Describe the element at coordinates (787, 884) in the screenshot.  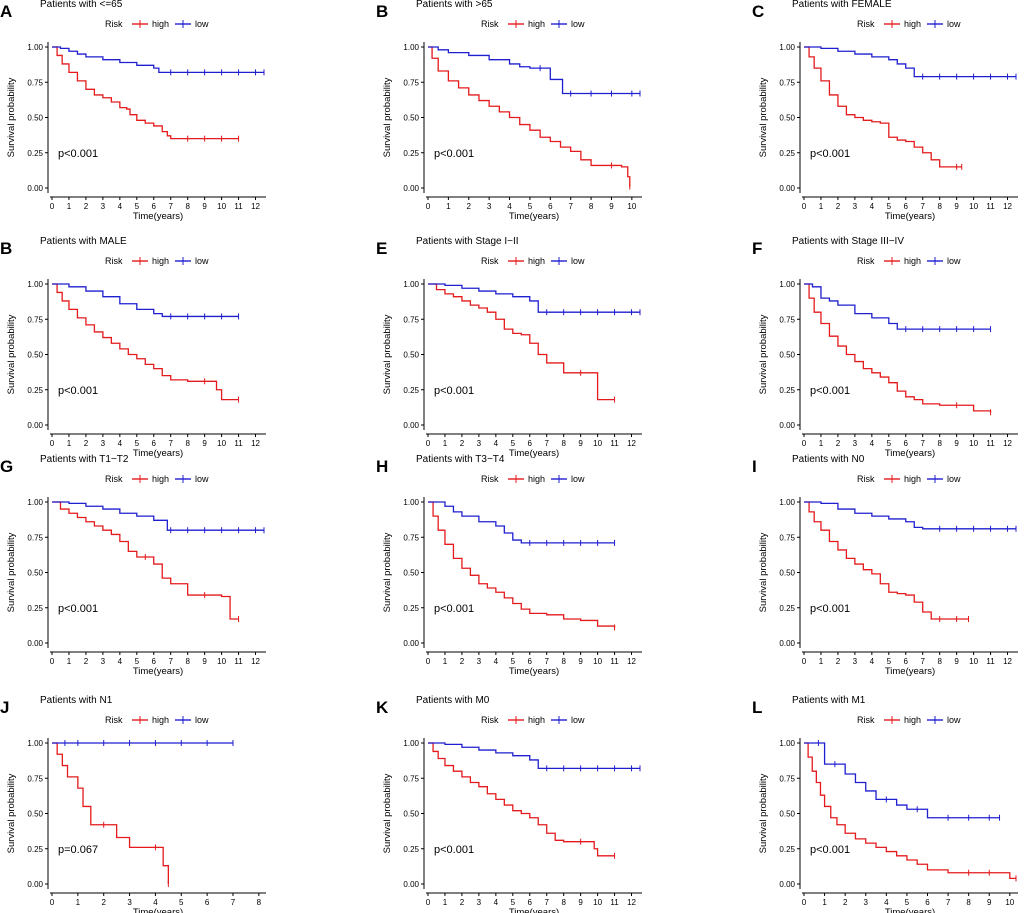
I see `y-tick-label: 0.00` at that location.